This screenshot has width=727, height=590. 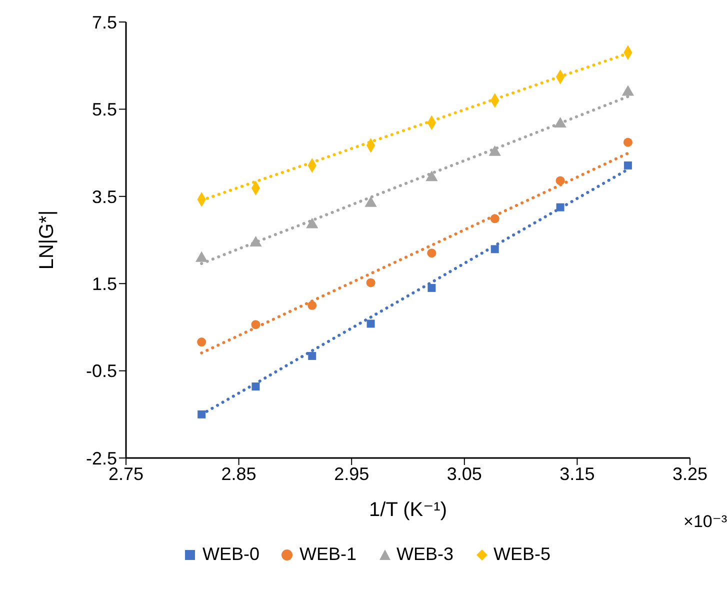 What do you see at coordinates (408, 510) in the screenshot?
I see `x-axis-title: 1/T (K⁻¹)` at bounding box center [408, 510].